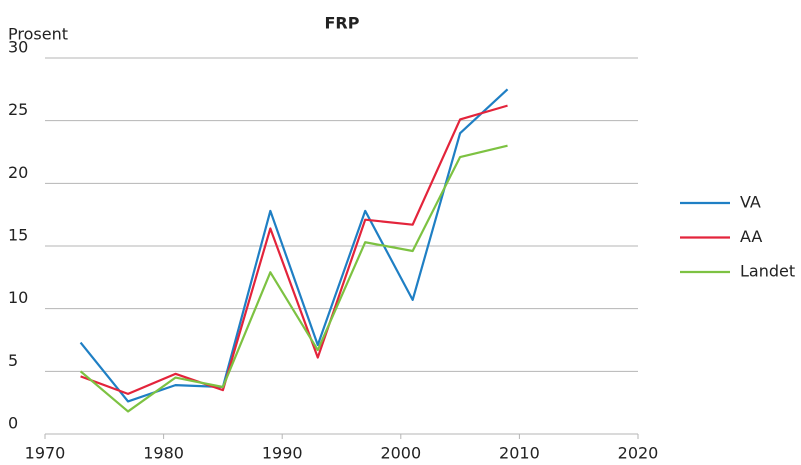 Image resolution: width=801 pixels, height=465 pixels. I want to click on x-tick-label: 2020, so click(638, 453).